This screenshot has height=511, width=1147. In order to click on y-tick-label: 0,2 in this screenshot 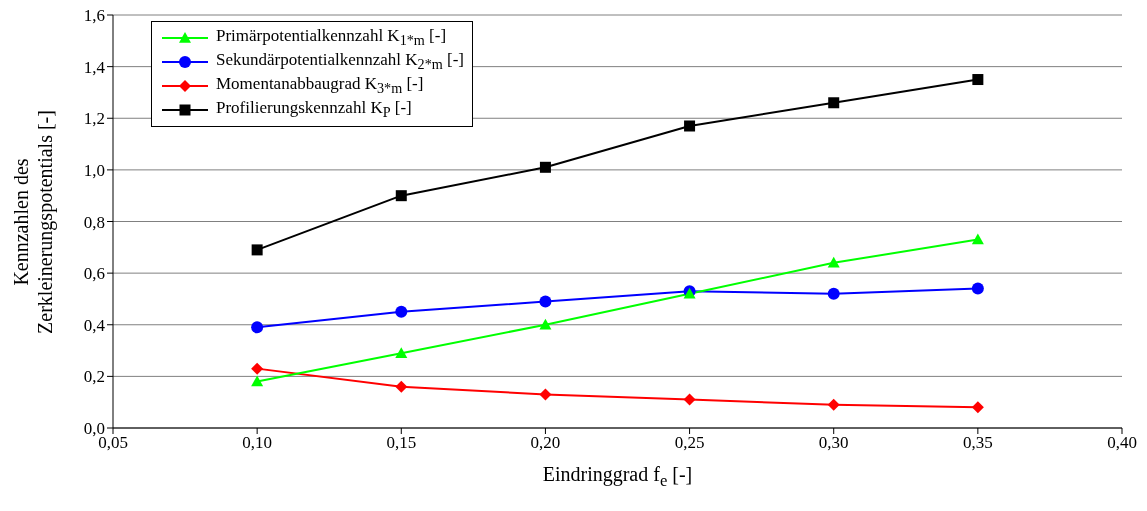, I will do `click(94, 377)`.